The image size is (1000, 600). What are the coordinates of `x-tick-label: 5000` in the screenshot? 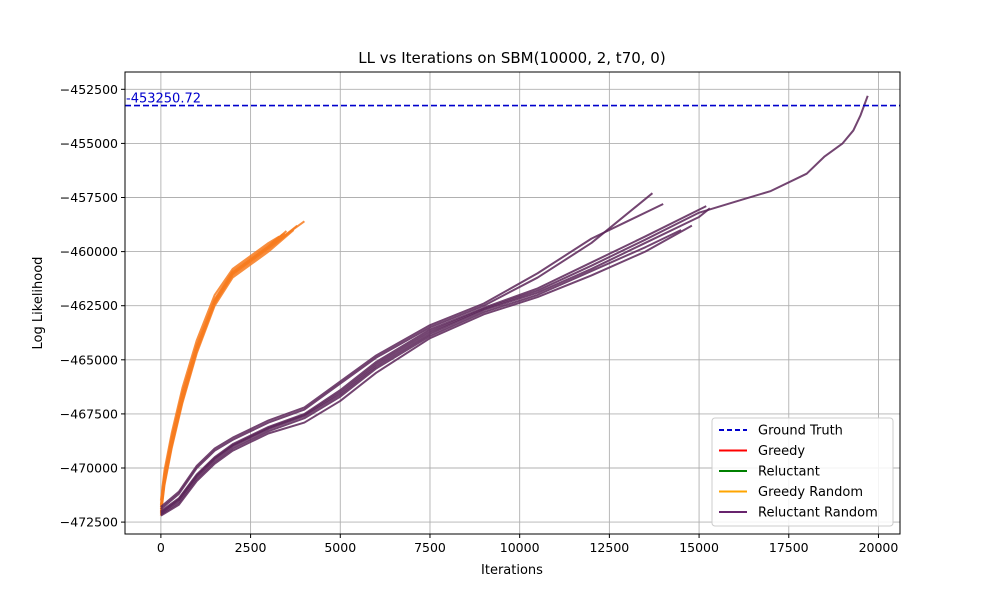 It's located at (340, 547).